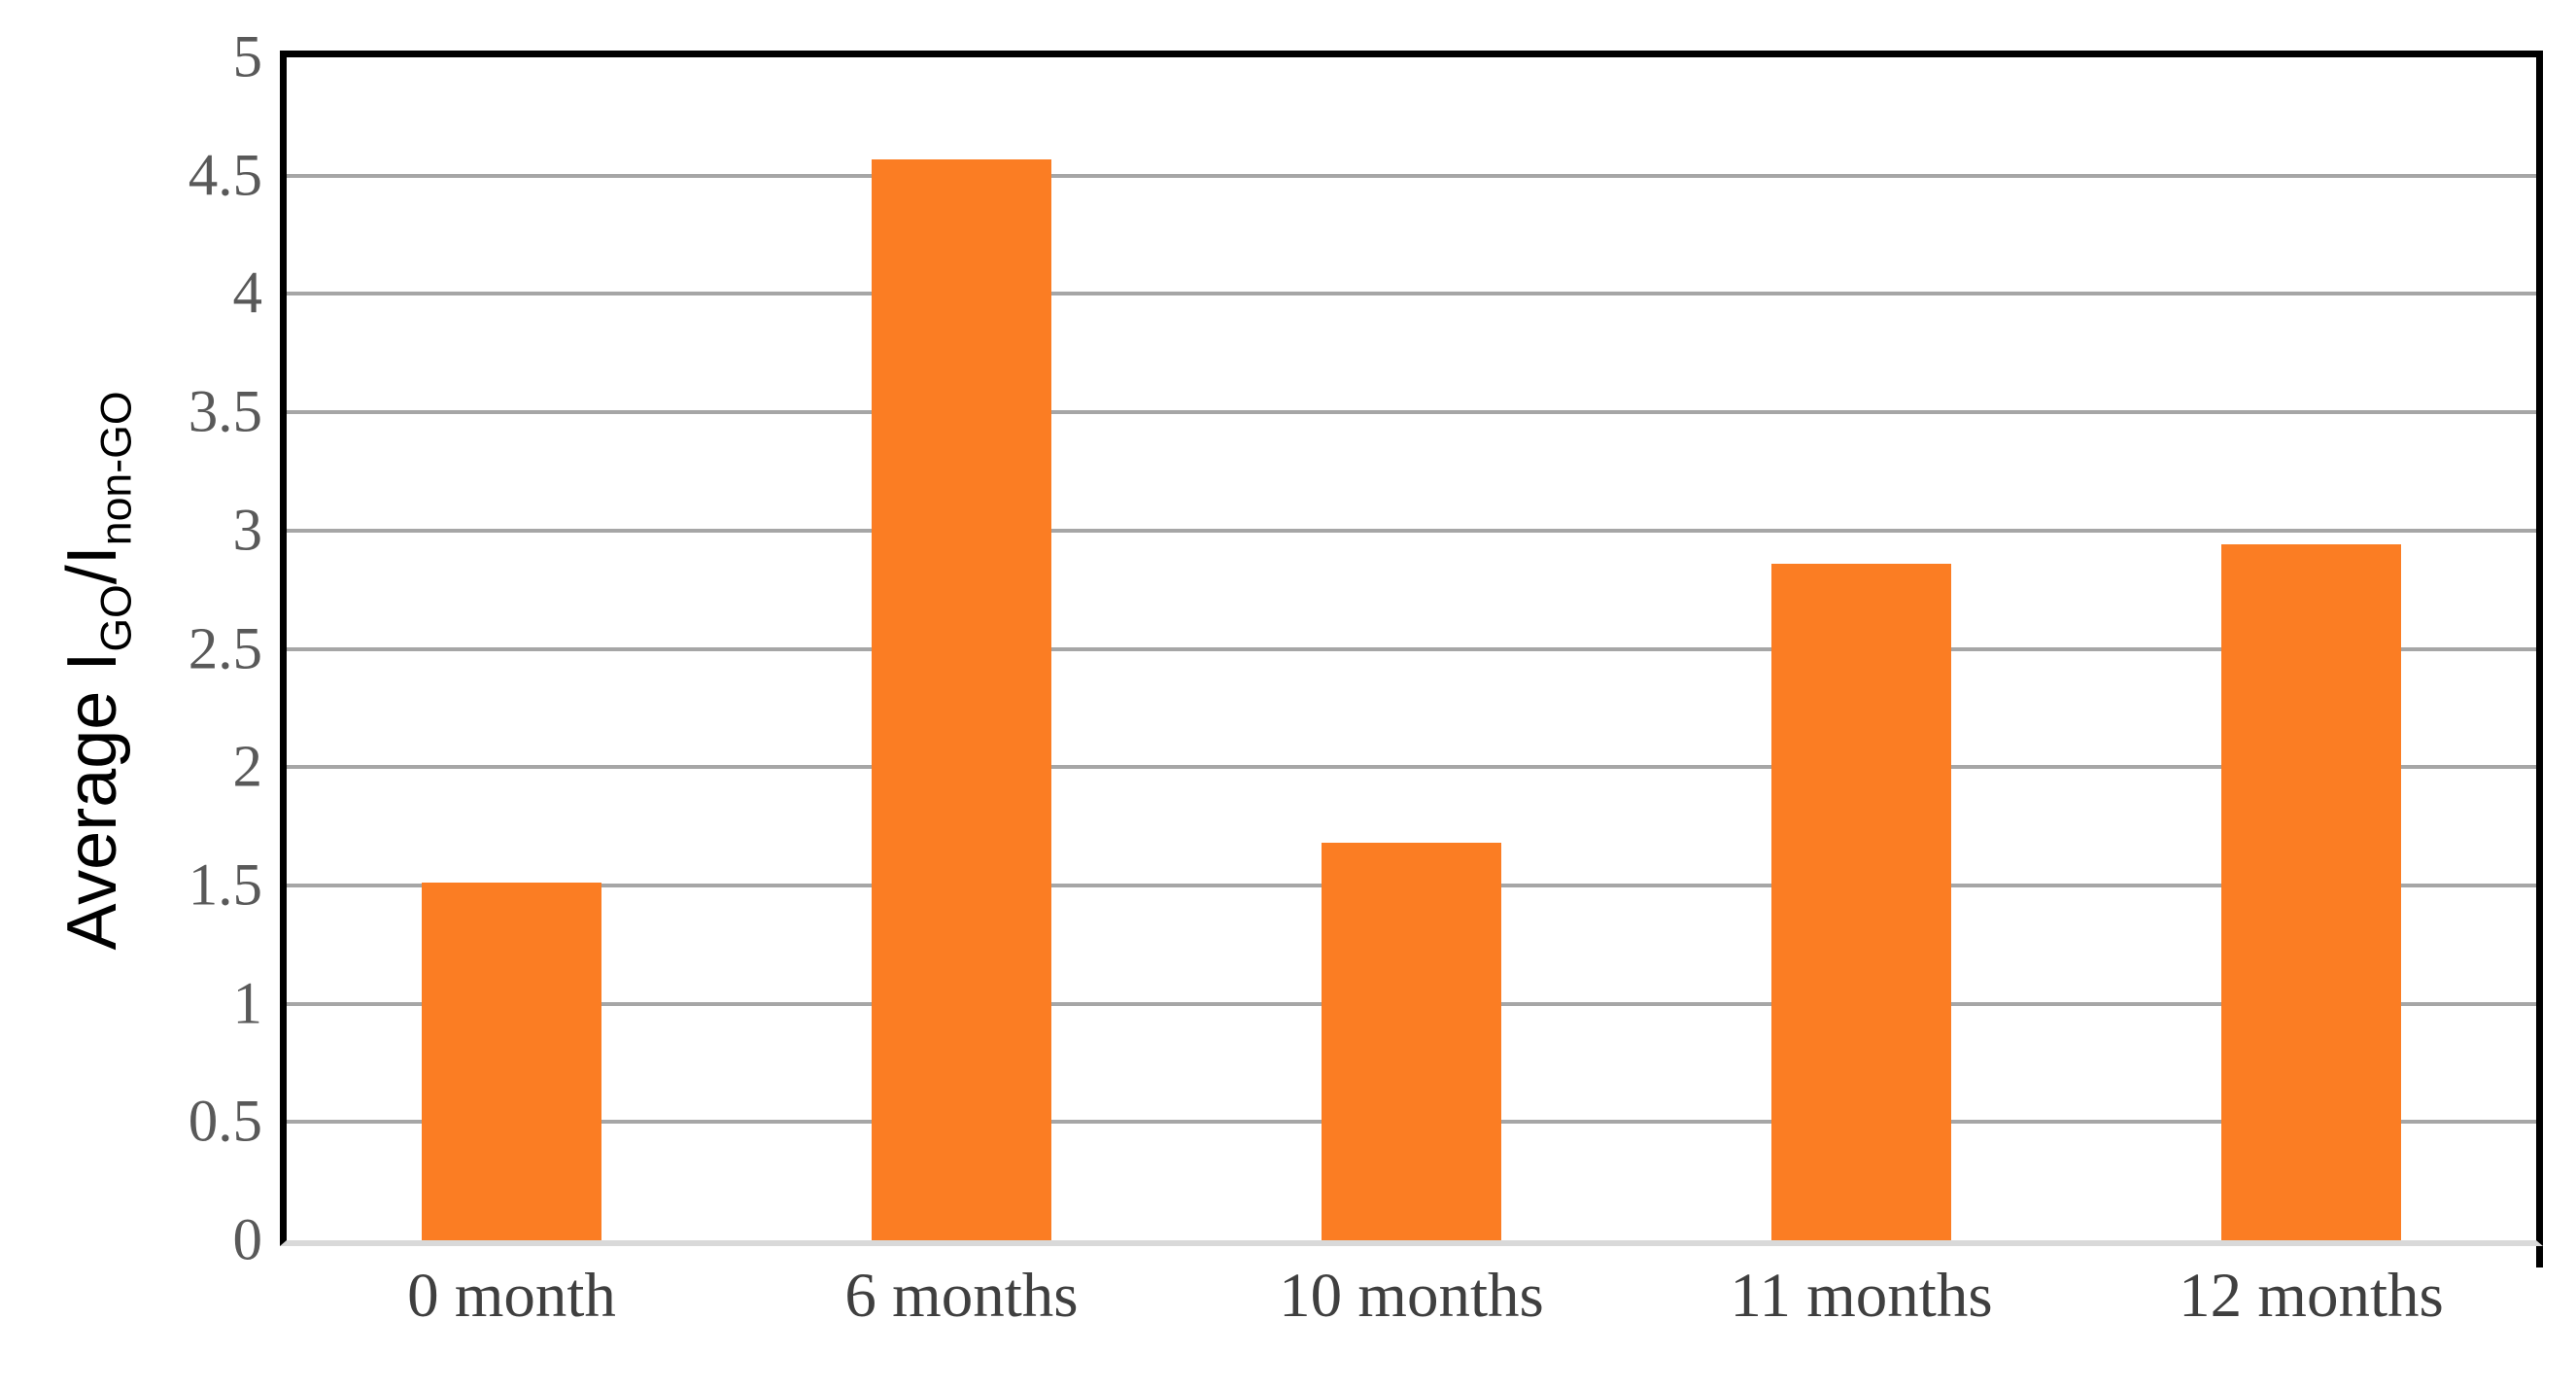  What do you see at coordinates (2311, 892) in the screenshot?
I see `bar-12-months` at bounding box center [2311, 892].